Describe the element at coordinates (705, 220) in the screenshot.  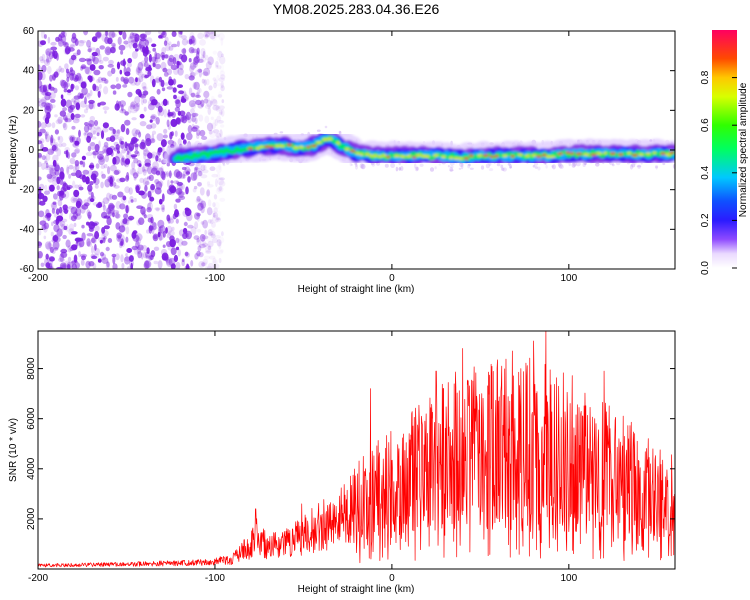
I see `colorbar-tick-label: 0.2` at that location.